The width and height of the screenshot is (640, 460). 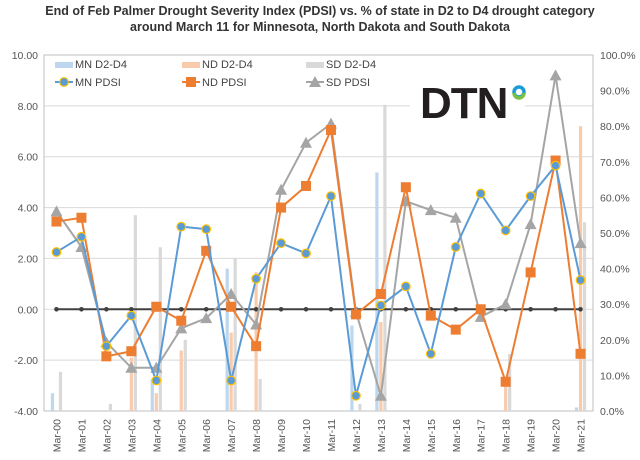 I want to click on y-left-tick-label: -2.00, so click(x=26, y=361).